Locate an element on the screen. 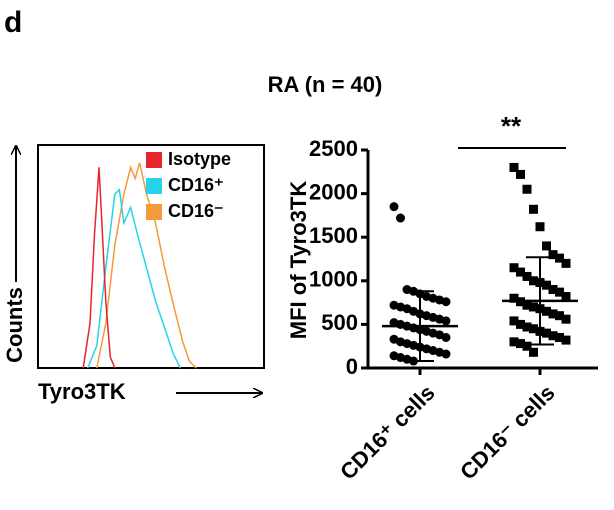  y-tick-label: 500 is located at coordinates (339, 322).